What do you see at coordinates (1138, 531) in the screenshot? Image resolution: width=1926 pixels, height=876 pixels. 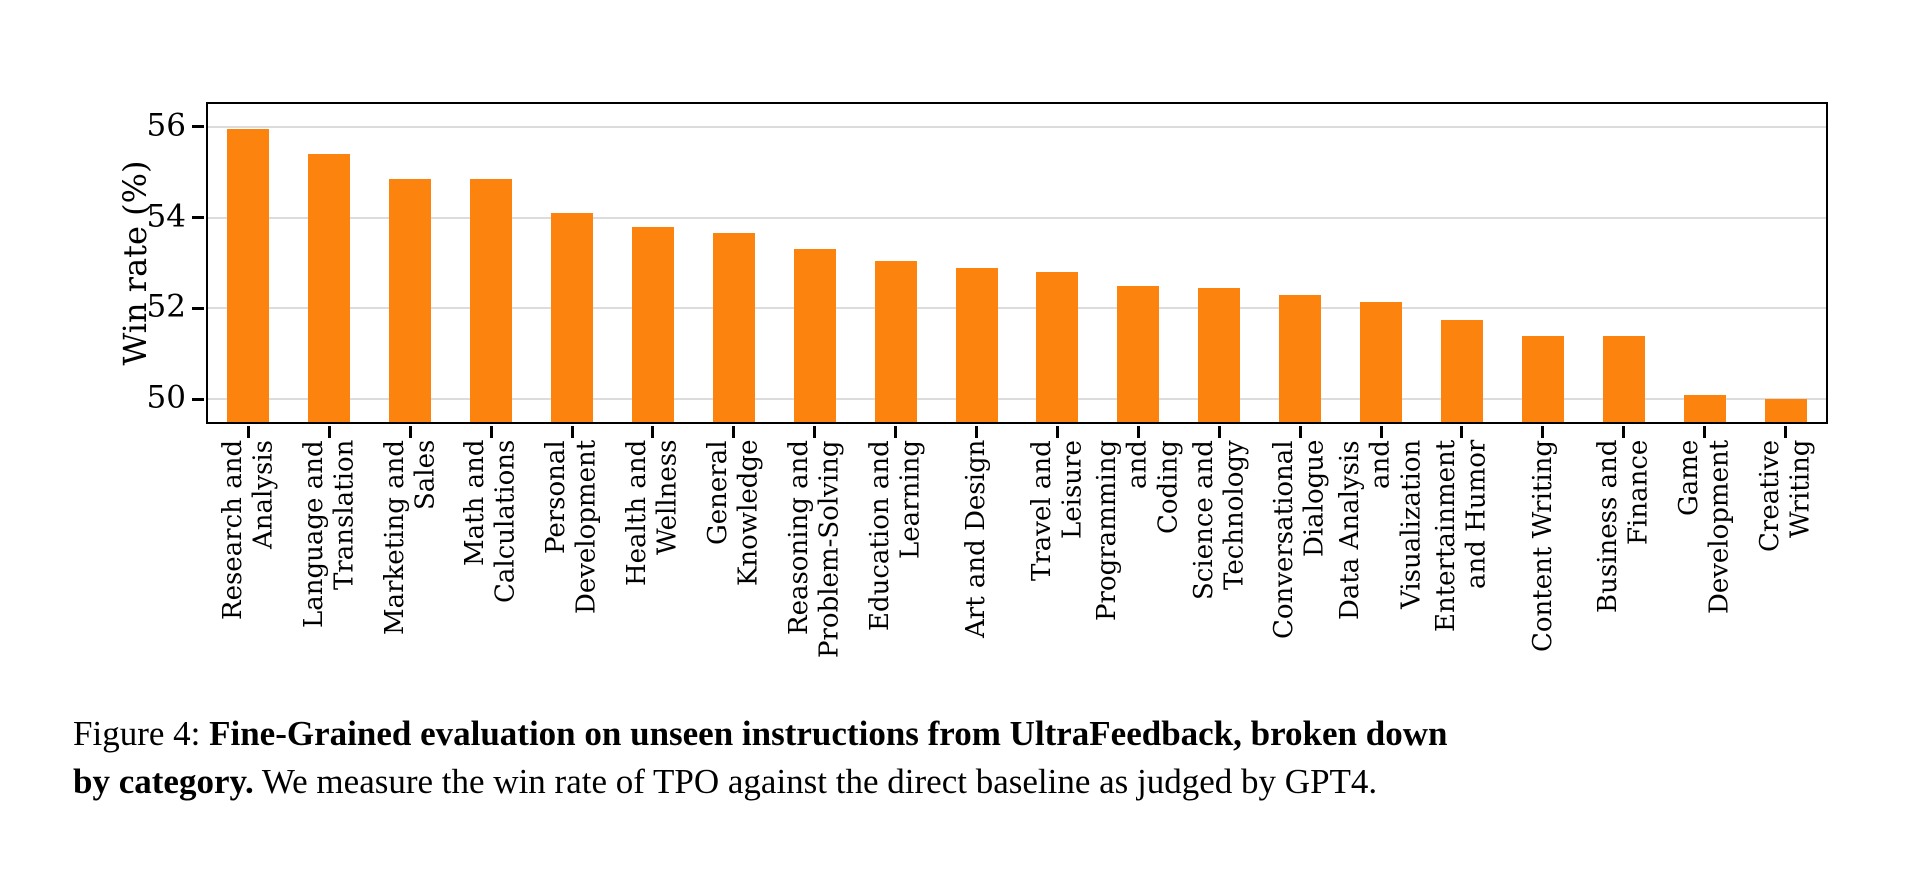 I see `x-tick-label: Programming and Coding` at bounding box center [1138, 531].